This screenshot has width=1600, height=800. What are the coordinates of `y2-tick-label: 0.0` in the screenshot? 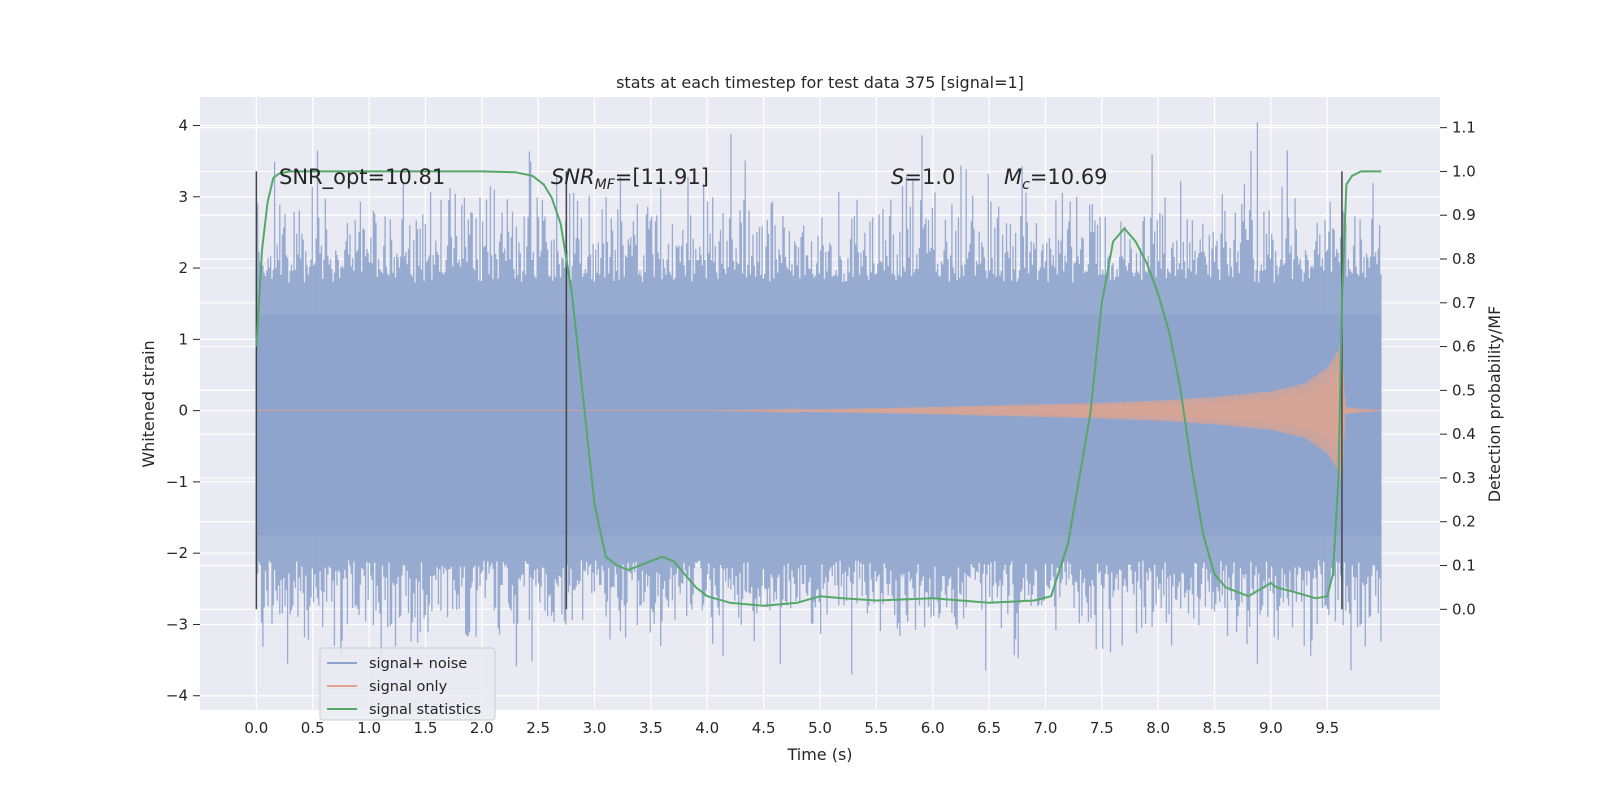 It's located at (1464, 609).